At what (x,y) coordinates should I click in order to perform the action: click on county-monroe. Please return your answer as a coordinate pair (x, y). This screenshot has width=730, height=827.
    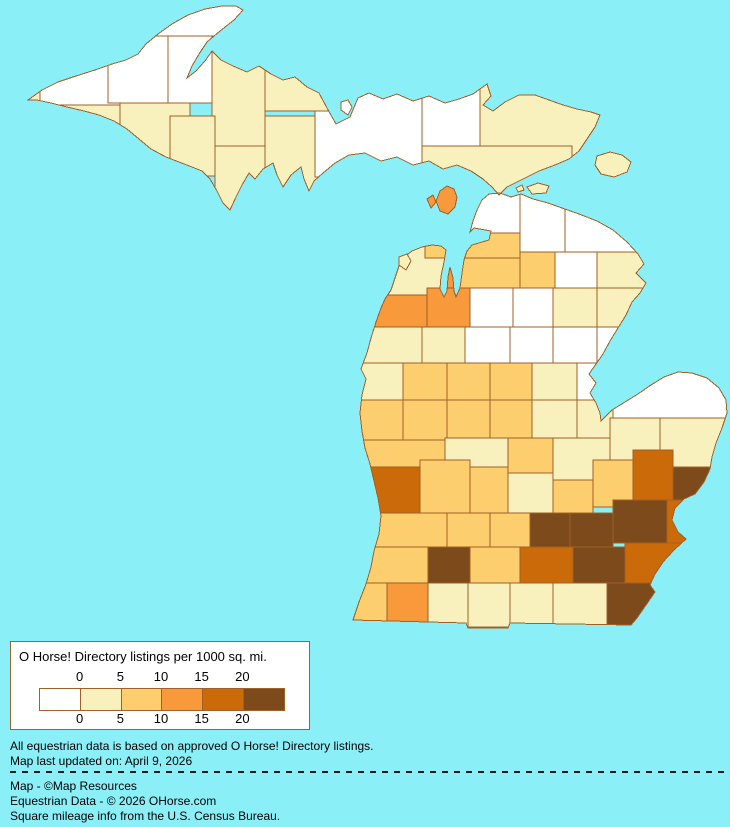
    Looking at the image, I should click on (636, 605).